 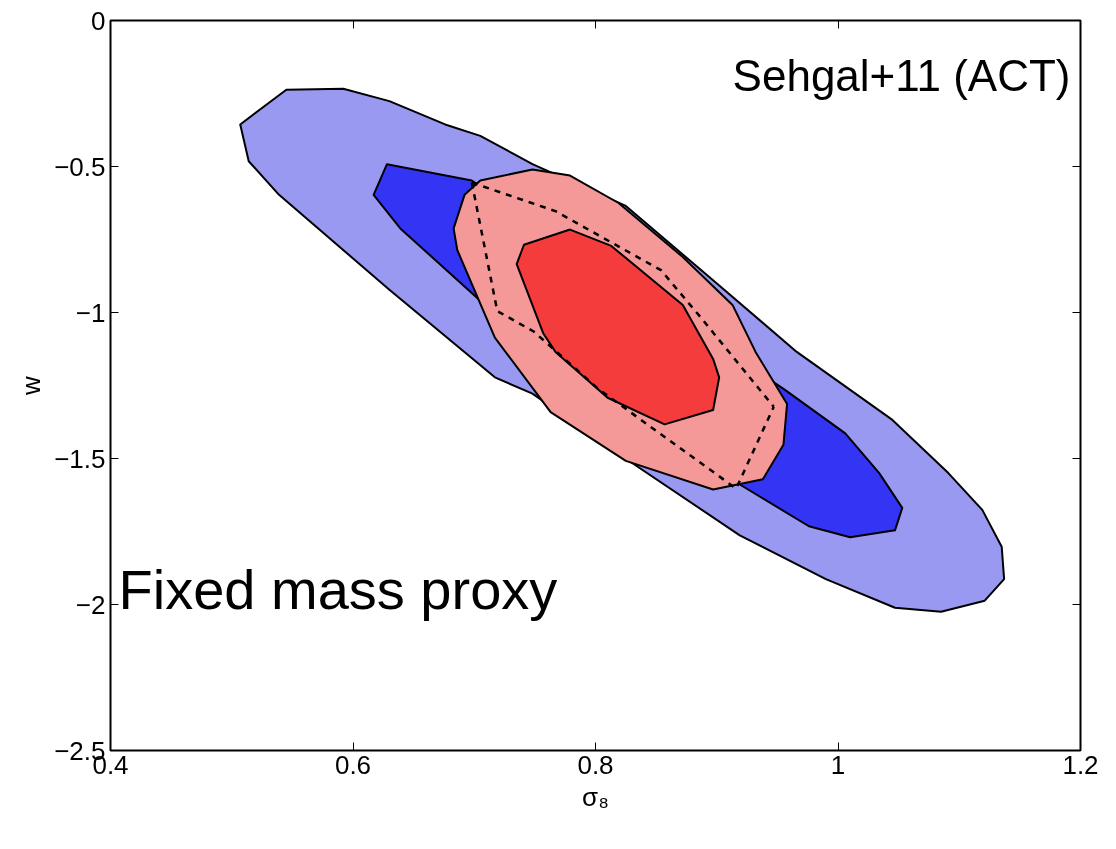 I want to click on y-tick-label: −0.5, so click(x=80, y=166).